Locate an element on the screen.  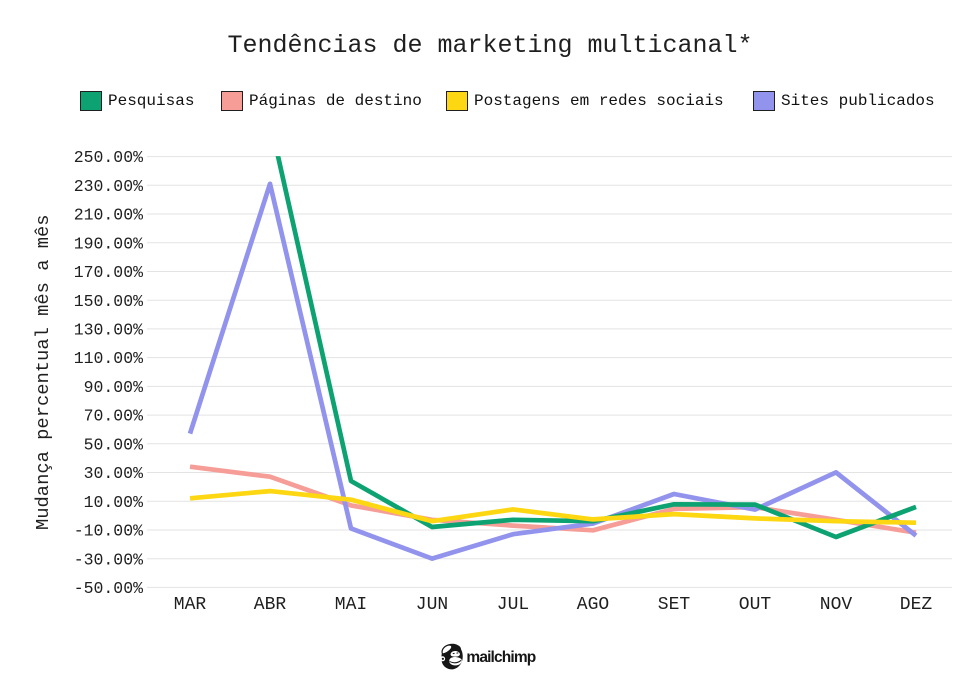
svg-text: mailchimp is located at coordinates (500, 657).